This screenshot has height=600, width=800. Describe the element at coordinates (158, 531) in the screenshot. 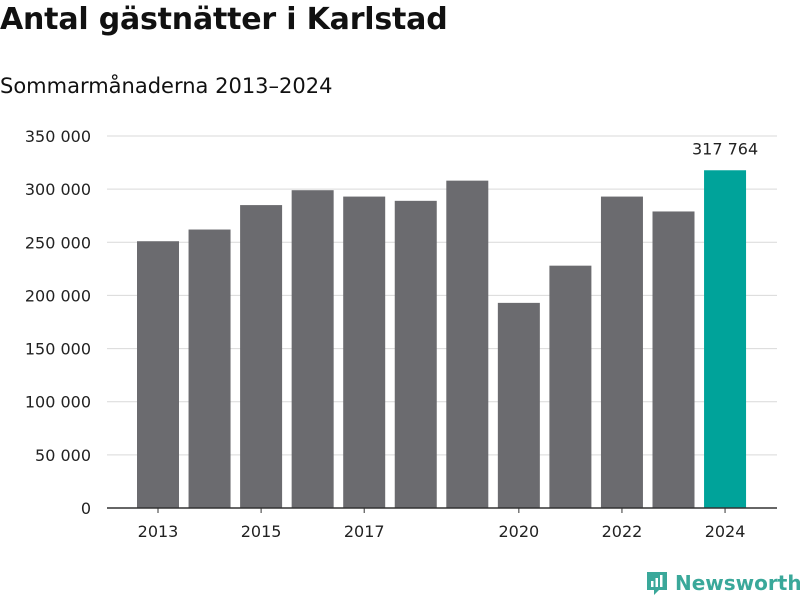

I see `x-tick-label: 2013` at that location.